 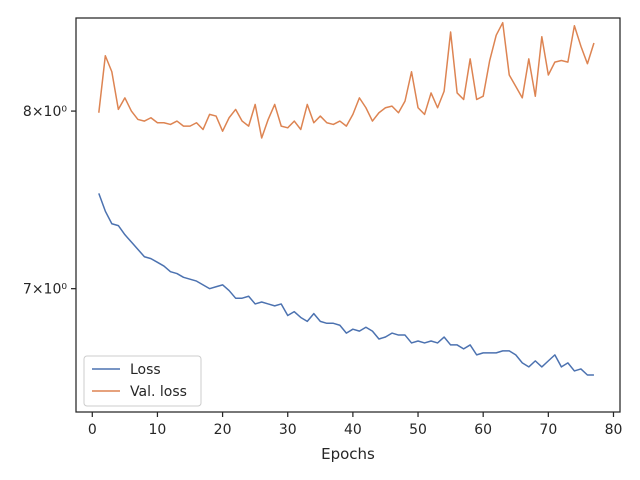 What do you see at coordinates (548, 430) in the screenshot?
I see `x-tick-label: 70` at bounding box center [548, 430].